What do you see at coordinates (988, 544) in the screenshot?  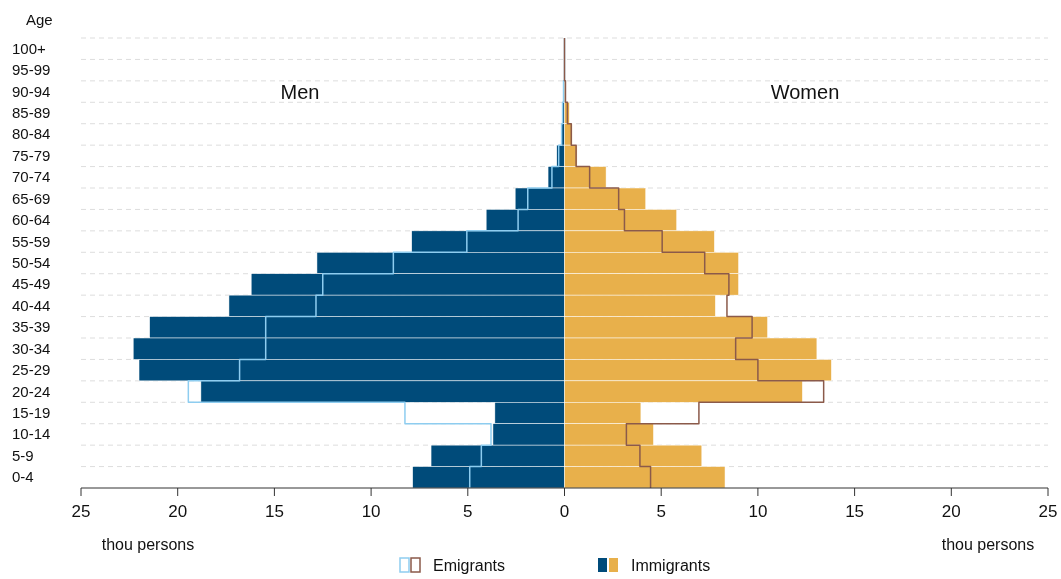 I see `text: thou persons` at bounding box center [988, 544].